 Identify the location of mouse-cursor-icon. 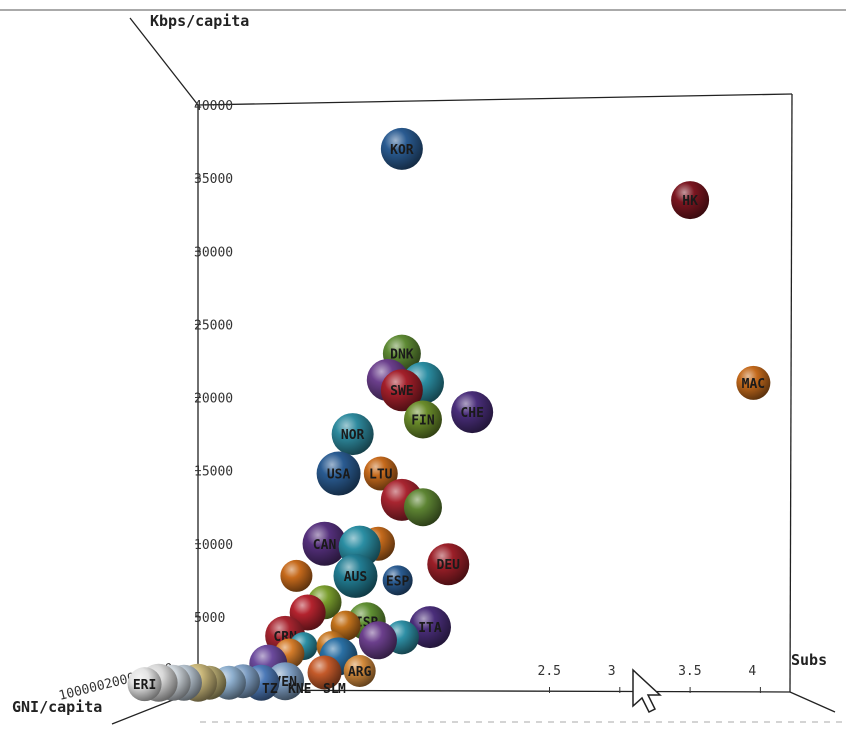
(647, 691).